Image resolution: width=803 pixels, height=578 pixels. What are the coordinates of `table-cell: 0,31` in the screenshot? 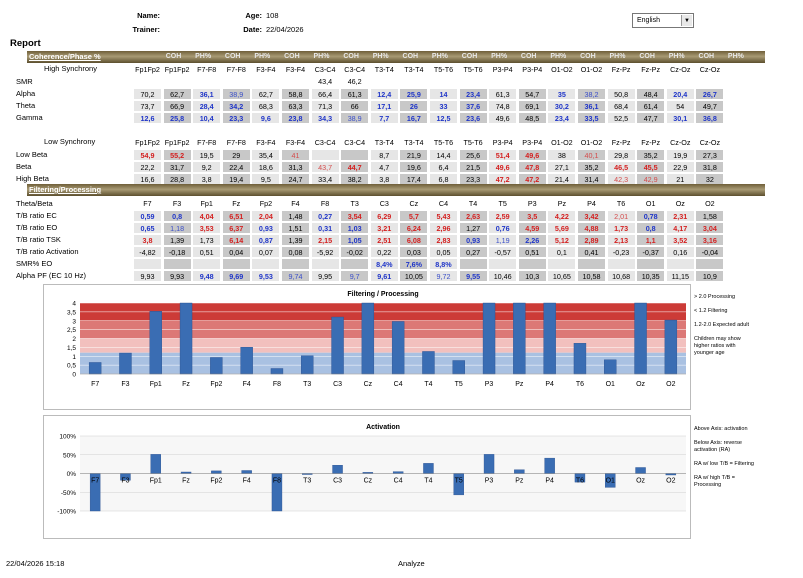 It's located at (325, 228).